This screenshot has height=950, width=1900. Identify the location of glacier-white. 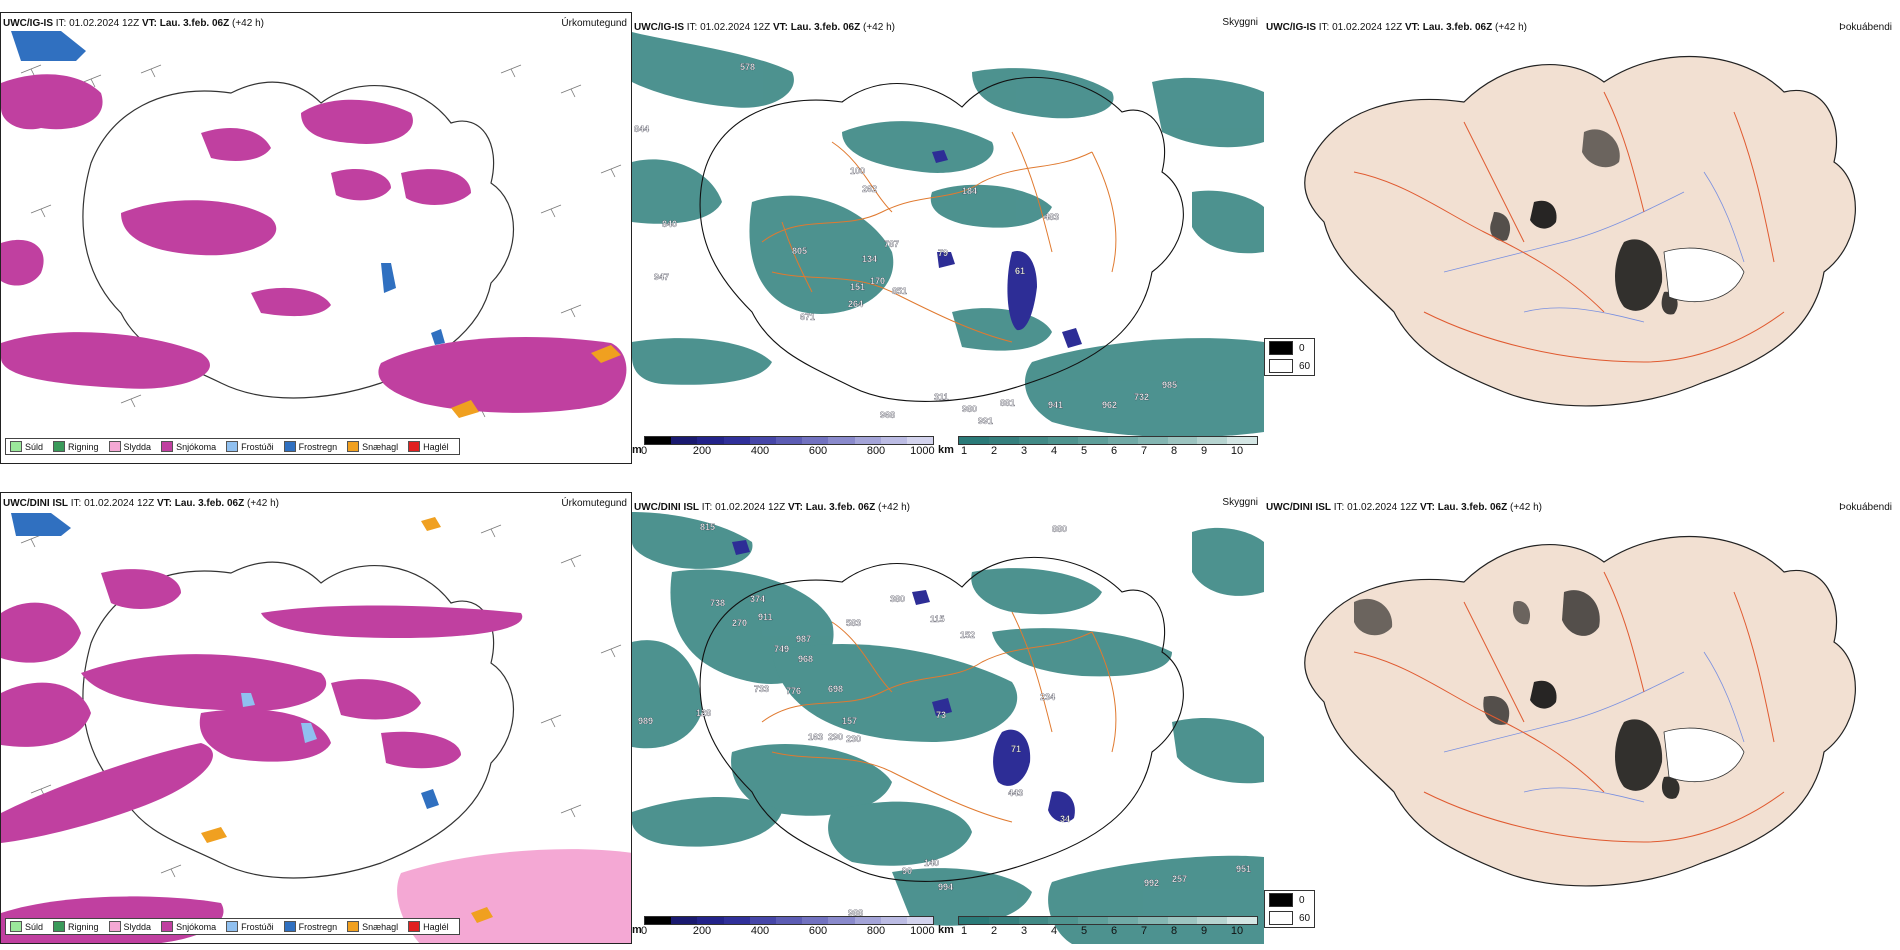
(1704, 755).